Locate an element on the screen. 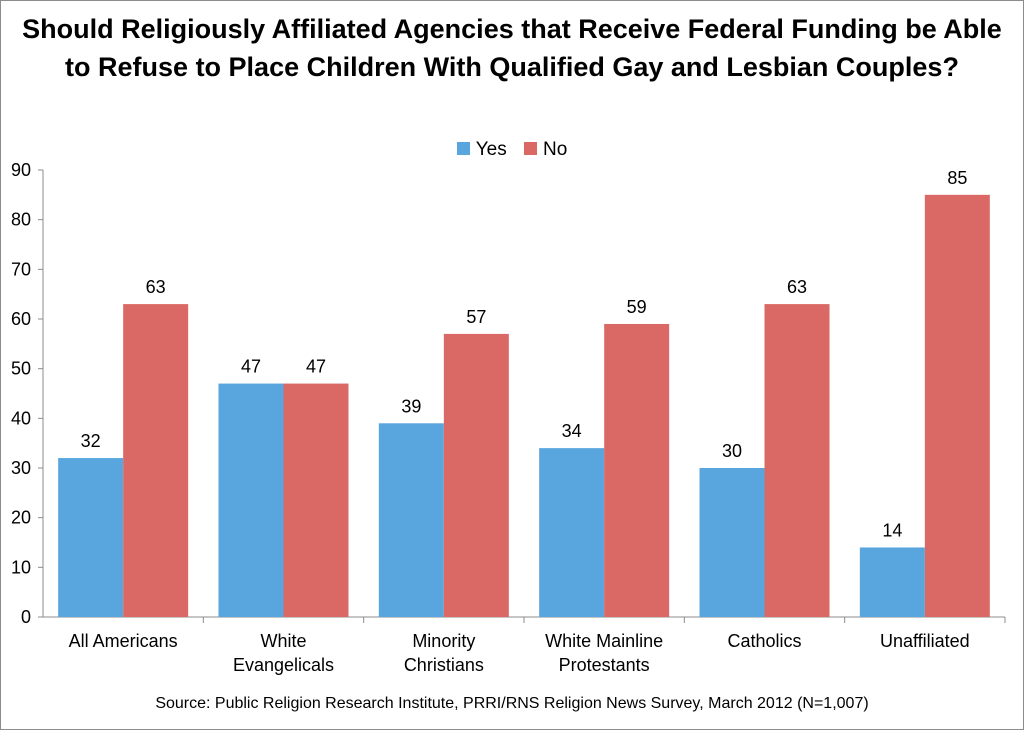 Image resolution: width=1024 pixels, height=730 pixels. y-tick-label: 40 is located at coordinates (21, 418).